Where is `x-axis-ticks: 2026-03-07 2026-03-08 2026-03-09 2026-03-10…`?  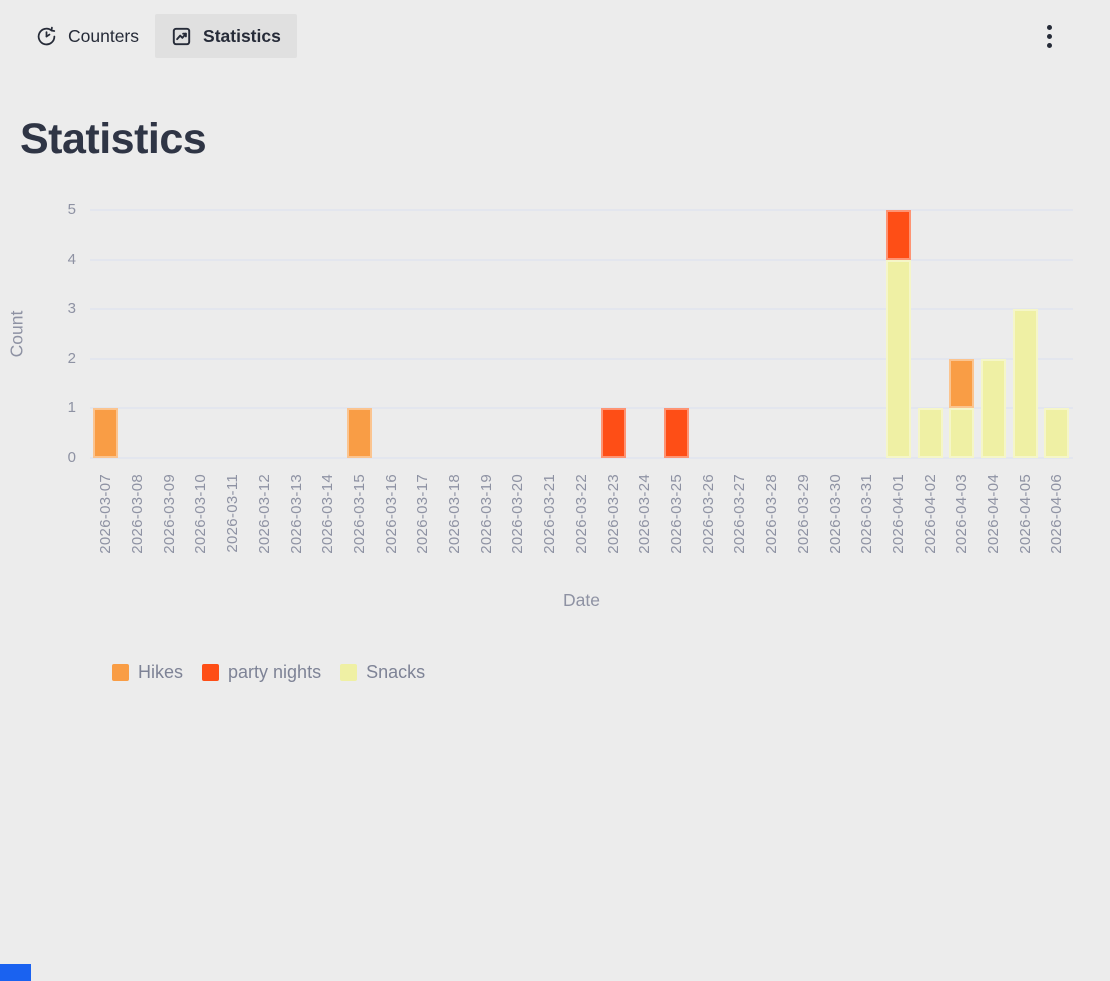 x-axis-ticks: 2026-03-07 2026-03-08 2026-03-09 2026-03-10… is located at coordinates (581, 514).